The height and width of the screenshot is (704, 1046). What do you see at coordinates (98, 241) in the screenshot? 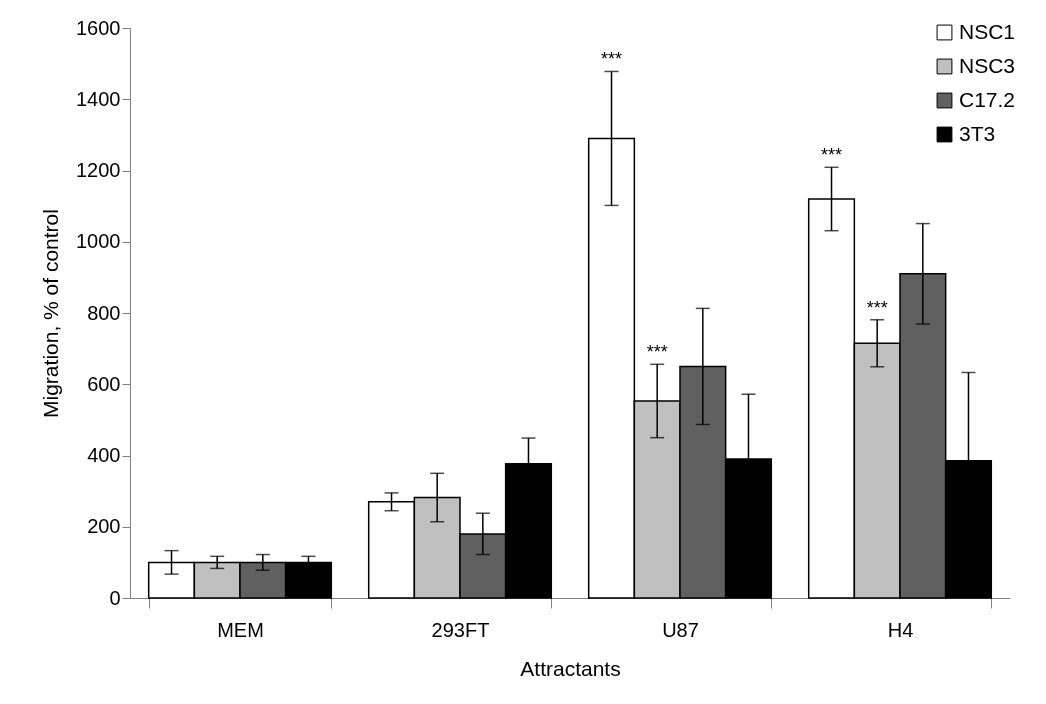
I see `y-tick-label: 1000` at bounding box center [98, 241].